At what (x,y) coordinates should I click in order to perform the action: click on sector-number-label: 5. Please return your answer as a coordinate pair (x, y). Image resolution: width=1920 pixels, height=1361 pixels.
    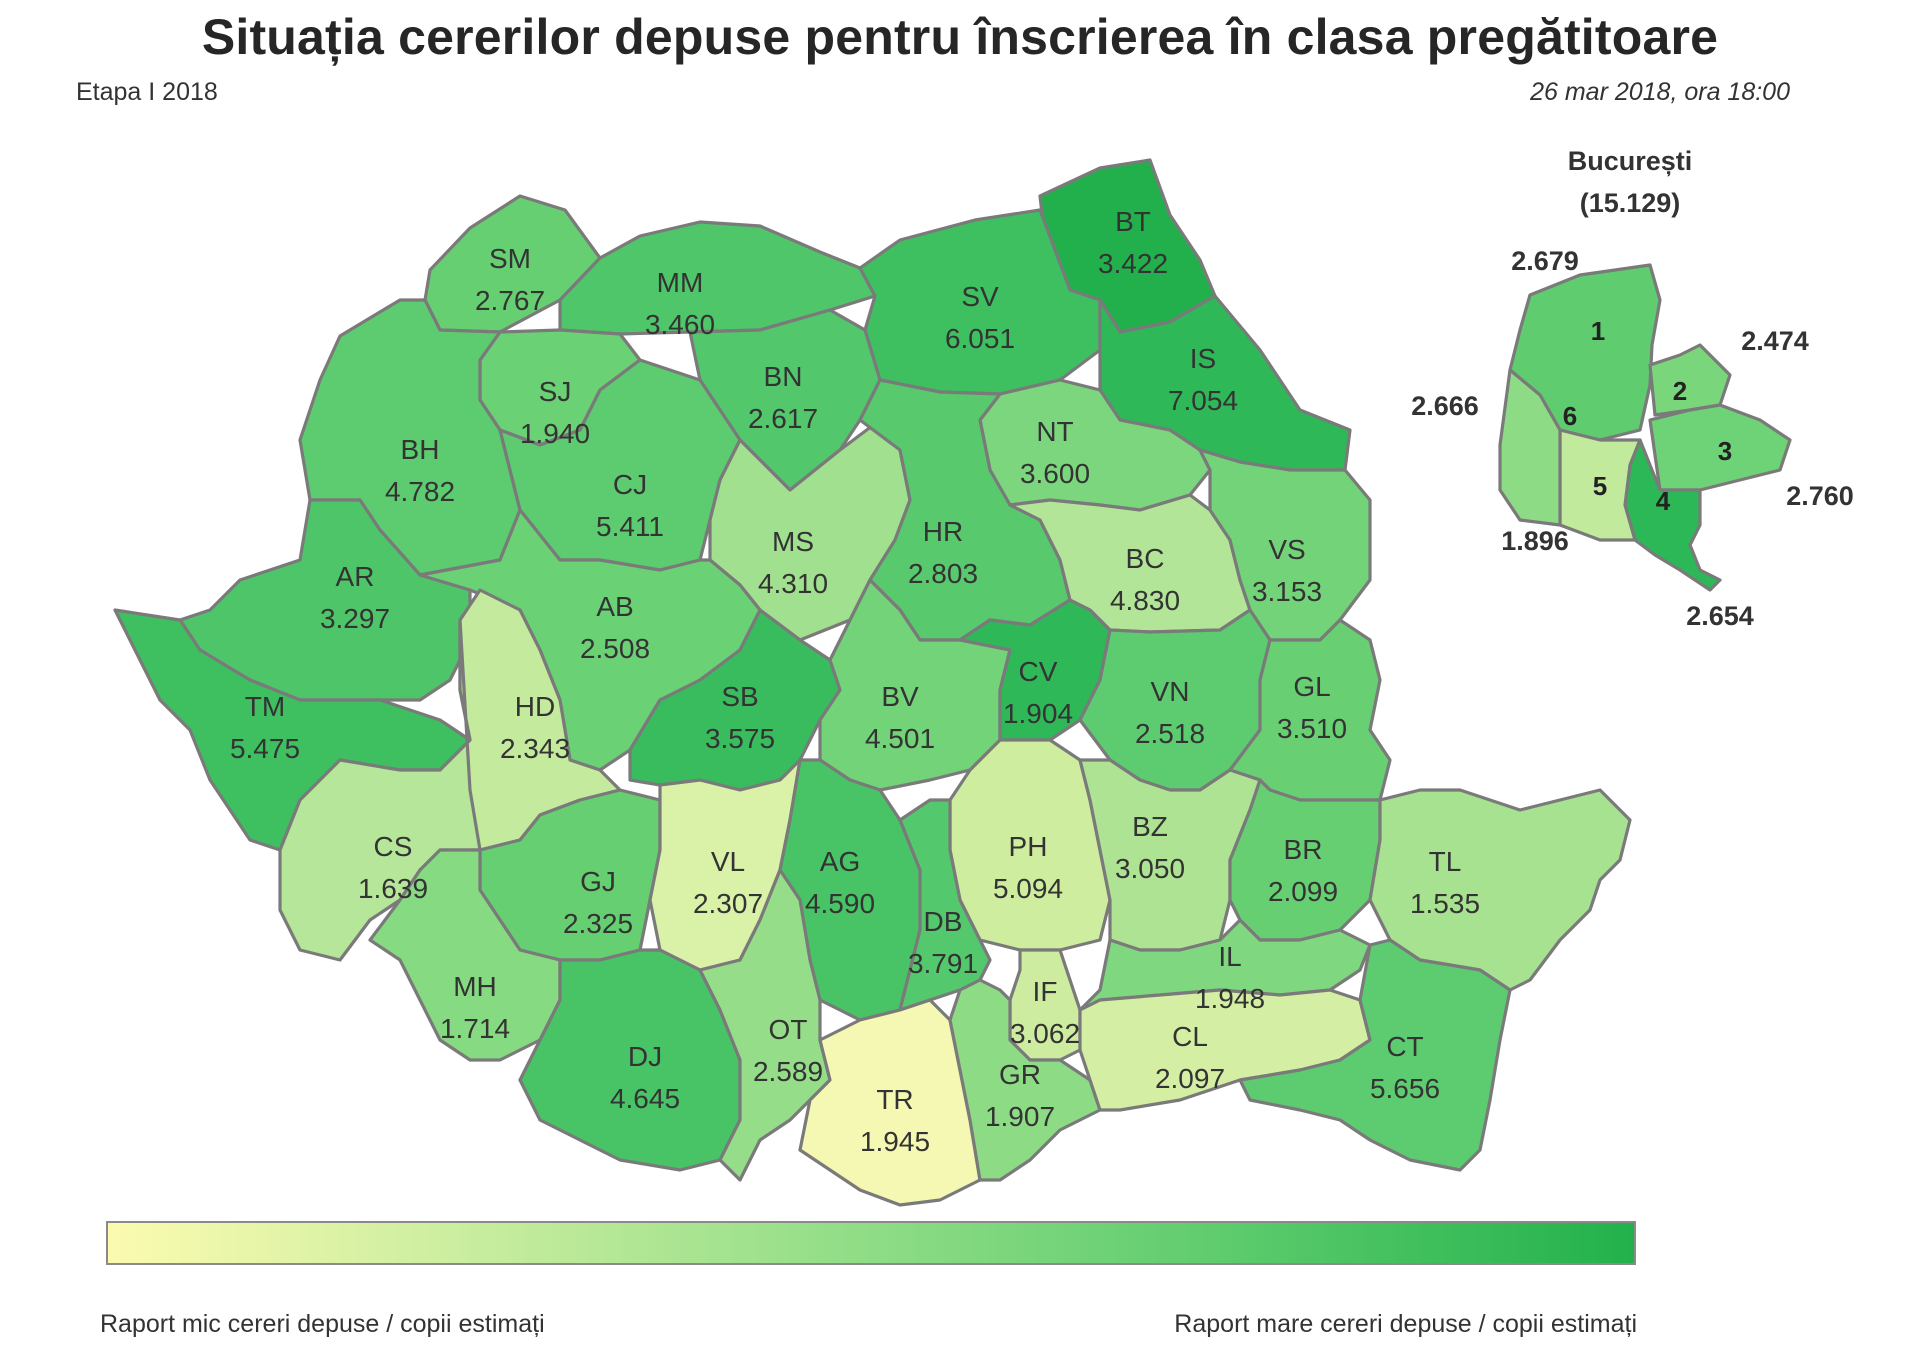
    Looking at the image, I should click on (1600, 486).